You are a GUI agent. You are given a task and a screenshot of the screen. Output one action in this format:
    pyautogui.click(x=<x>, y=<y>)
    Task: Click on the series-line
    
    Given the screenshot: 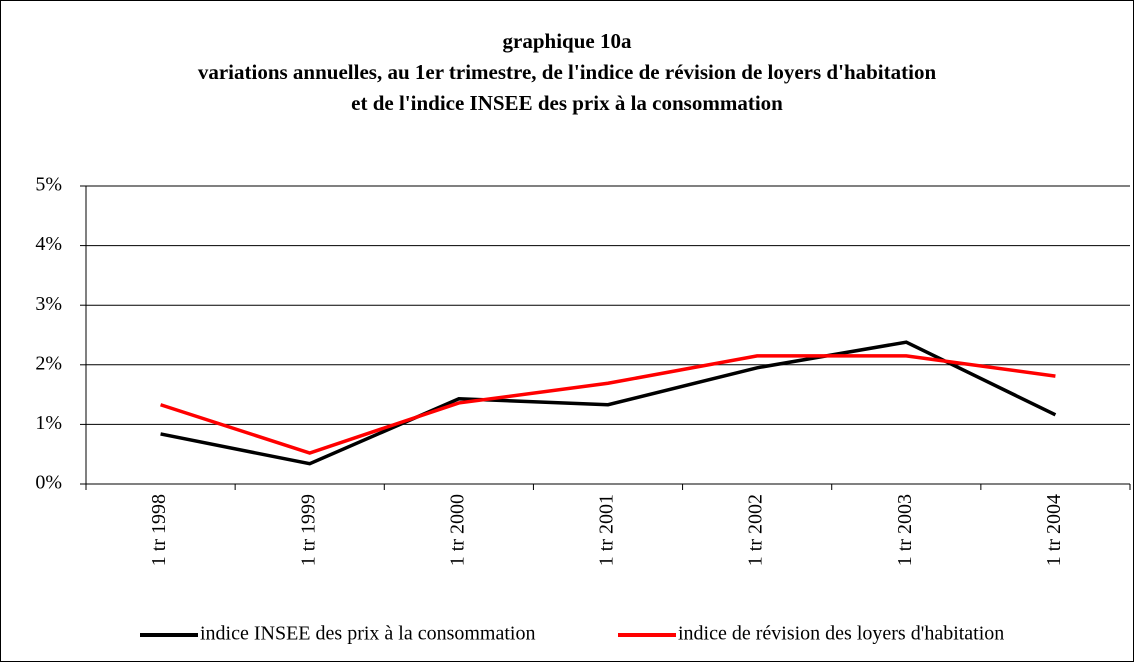 What is the action you would take?
    pyautogui.click(x=608, y=404)
    